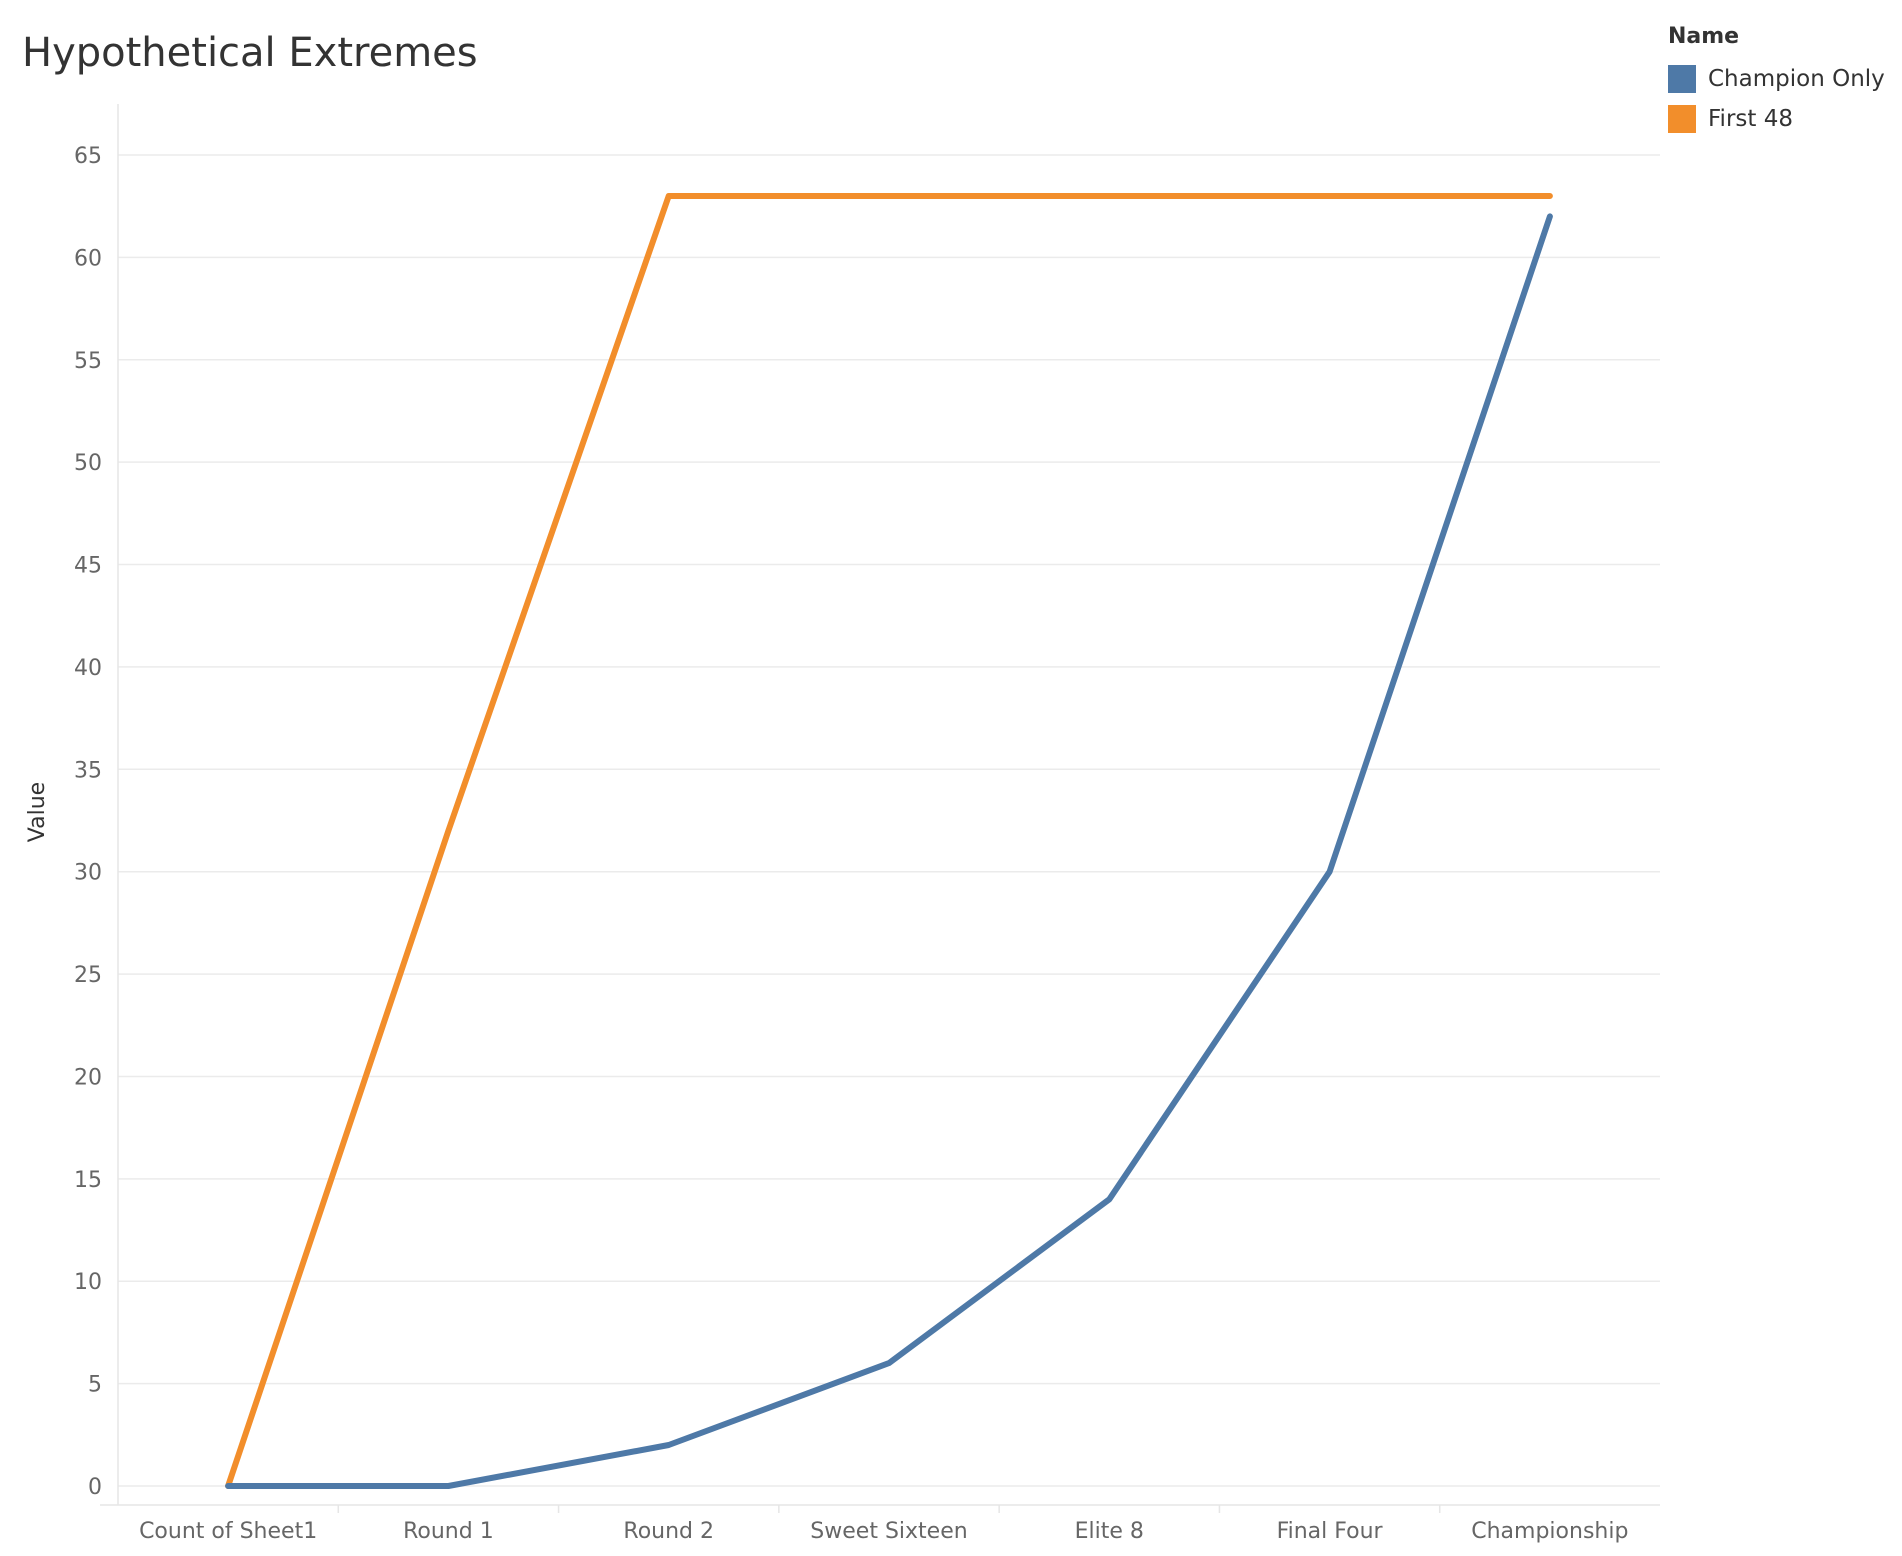 This screenshot has height=1556, width=1902. What do you see at coordinates (888, 1531) in the screenshot?
I see `x-tick-label: Sweet Sixteen` at bounding box center [888, 1531].